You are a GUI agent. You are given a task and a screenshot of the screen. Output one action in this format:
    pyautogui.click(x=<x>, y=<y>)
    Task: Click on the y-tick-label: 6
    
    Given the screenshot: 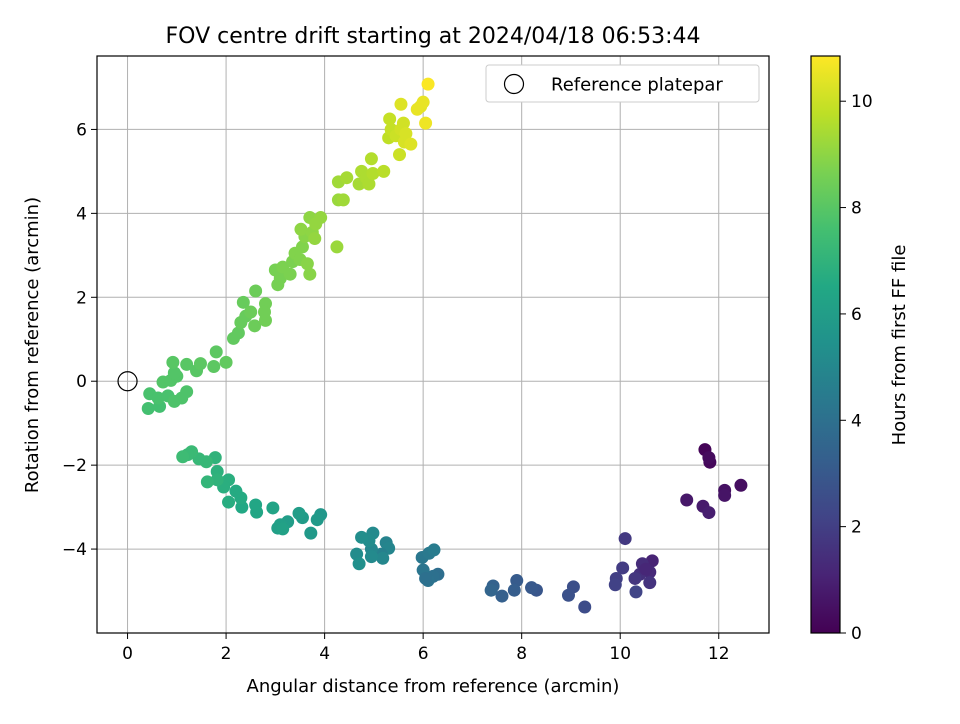 What is the action you would take?
    pyautogui.click(x=81, y=130)
    